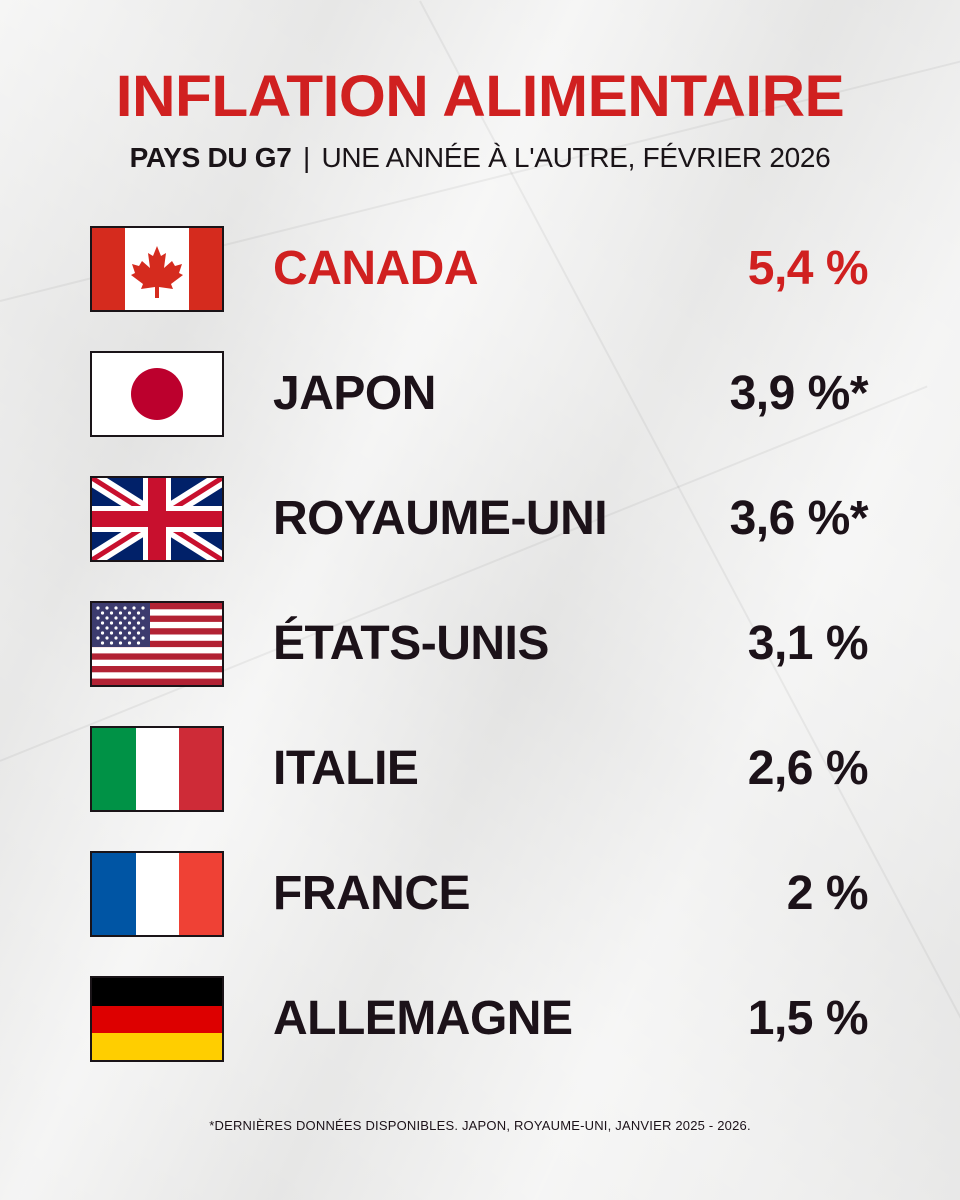 The image size is (960, 1200). I want to click on inflation-value: 3,9 %*, so click(799, 393).